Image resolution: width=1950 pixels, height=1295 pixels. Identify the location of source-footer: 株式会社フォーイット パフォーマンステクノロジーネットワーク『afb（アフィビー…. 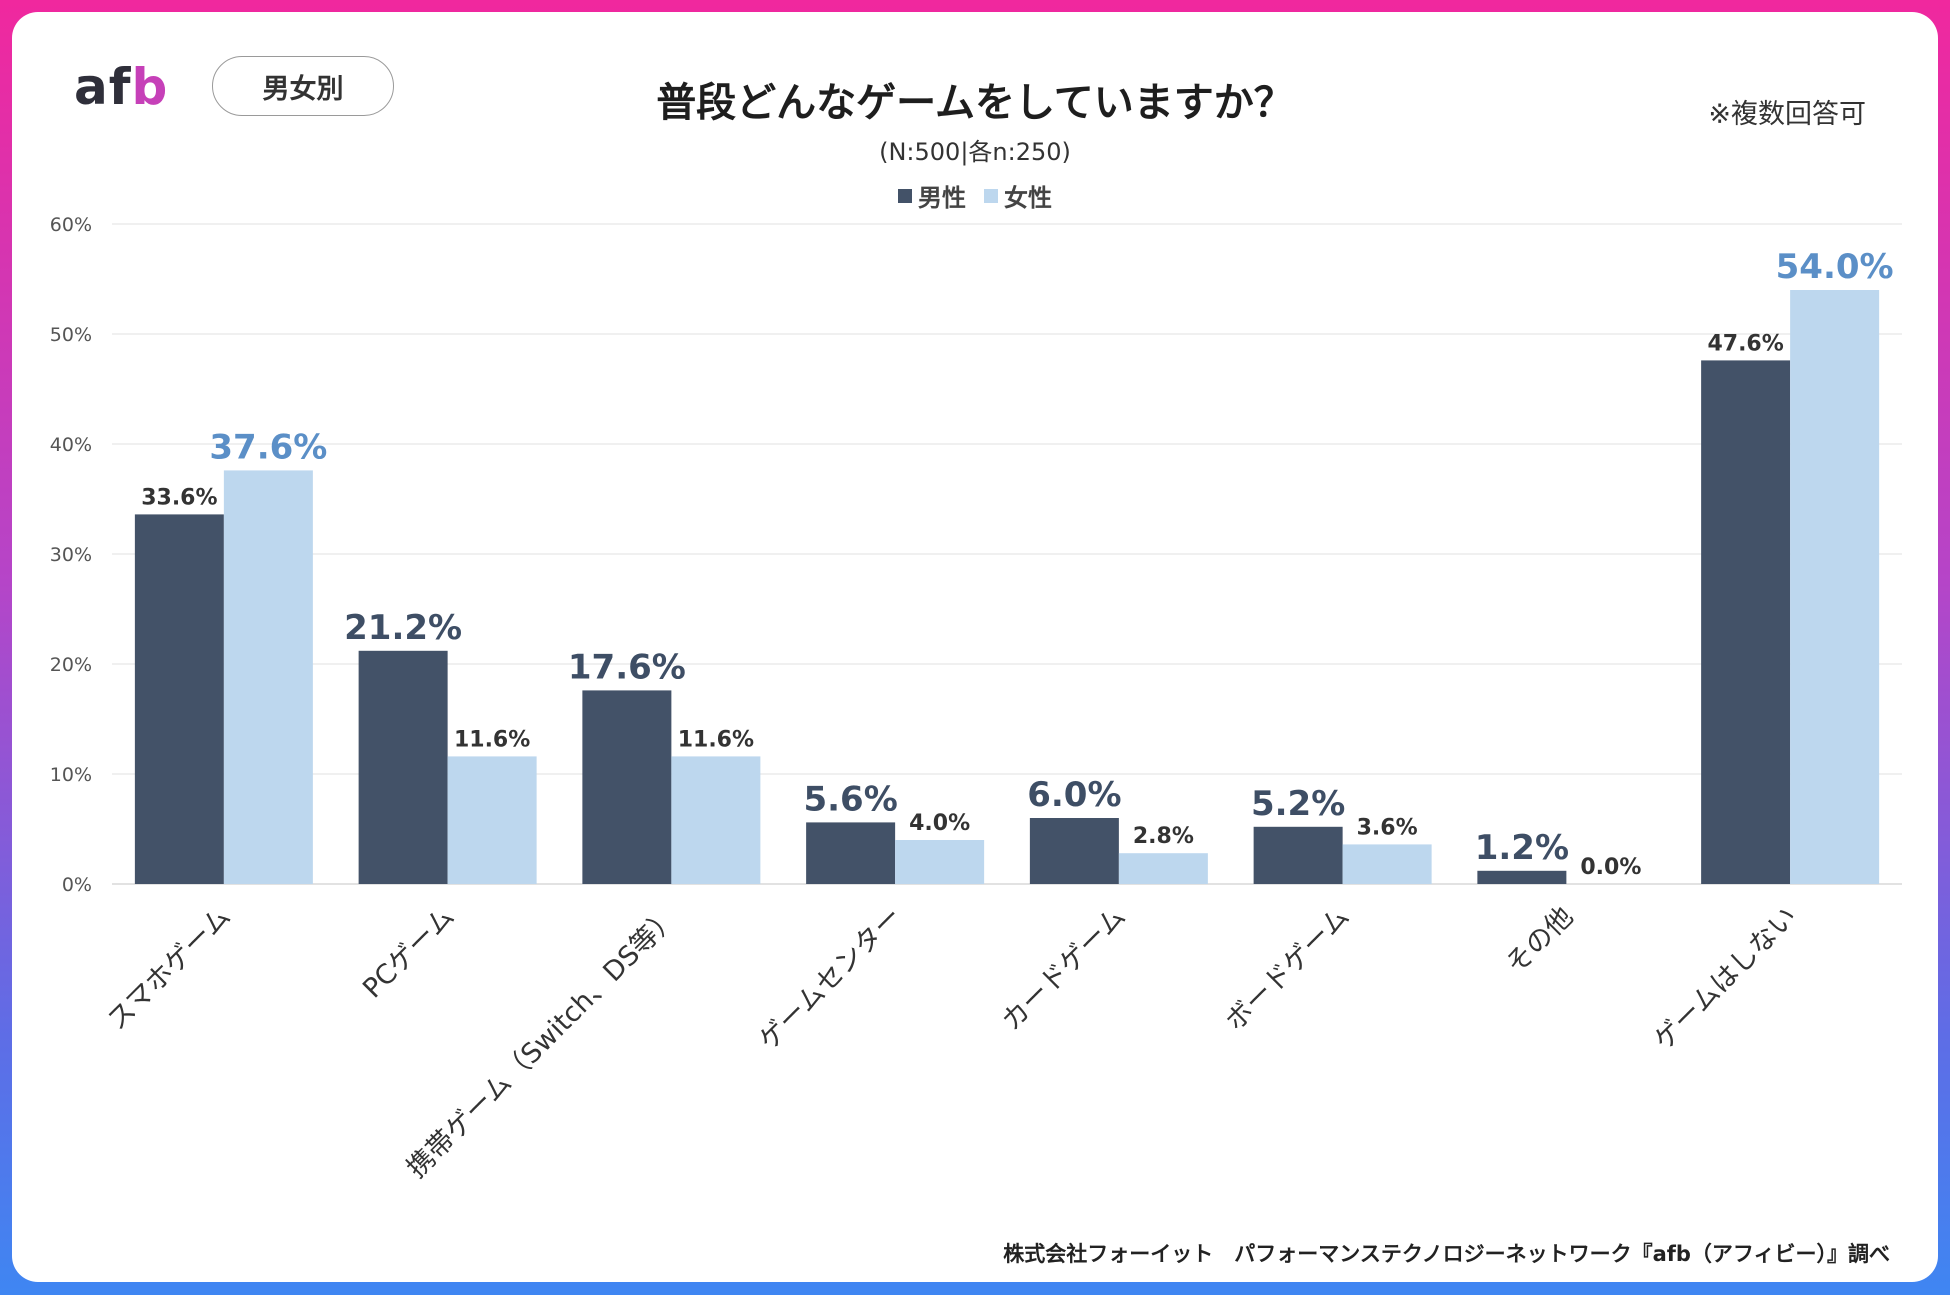
(1446, 1254).